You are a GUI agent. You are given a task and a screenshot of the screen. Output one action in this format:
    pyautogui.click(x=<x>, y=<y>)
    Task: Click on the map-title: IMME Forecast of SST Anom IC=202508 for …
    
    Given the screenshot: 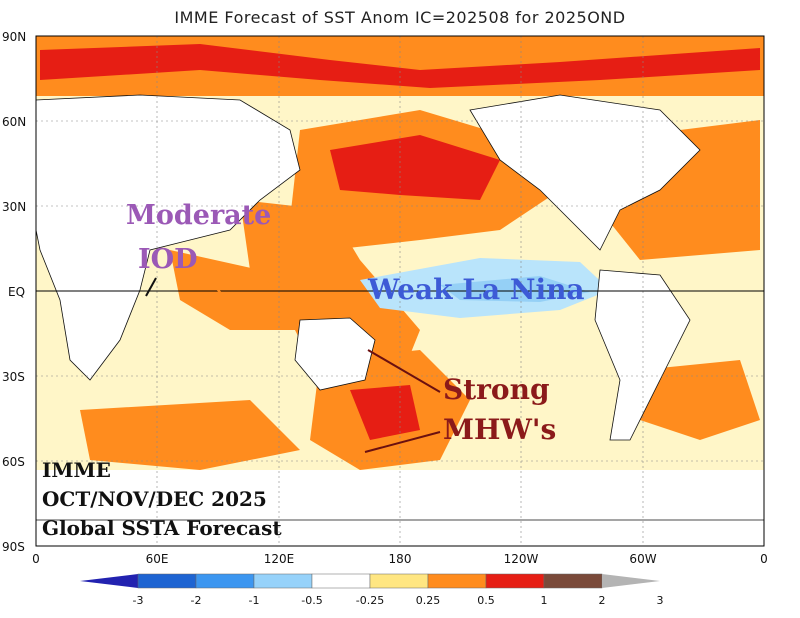 What is the action you would take?
    pyautogui.click(x=400, y=17)
    